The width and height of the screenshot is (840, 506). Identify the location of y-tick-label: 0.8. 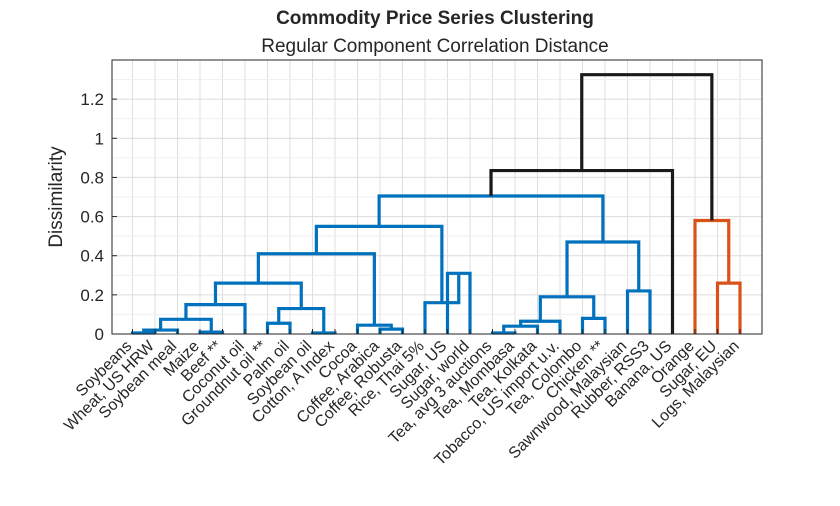
(92, 177).